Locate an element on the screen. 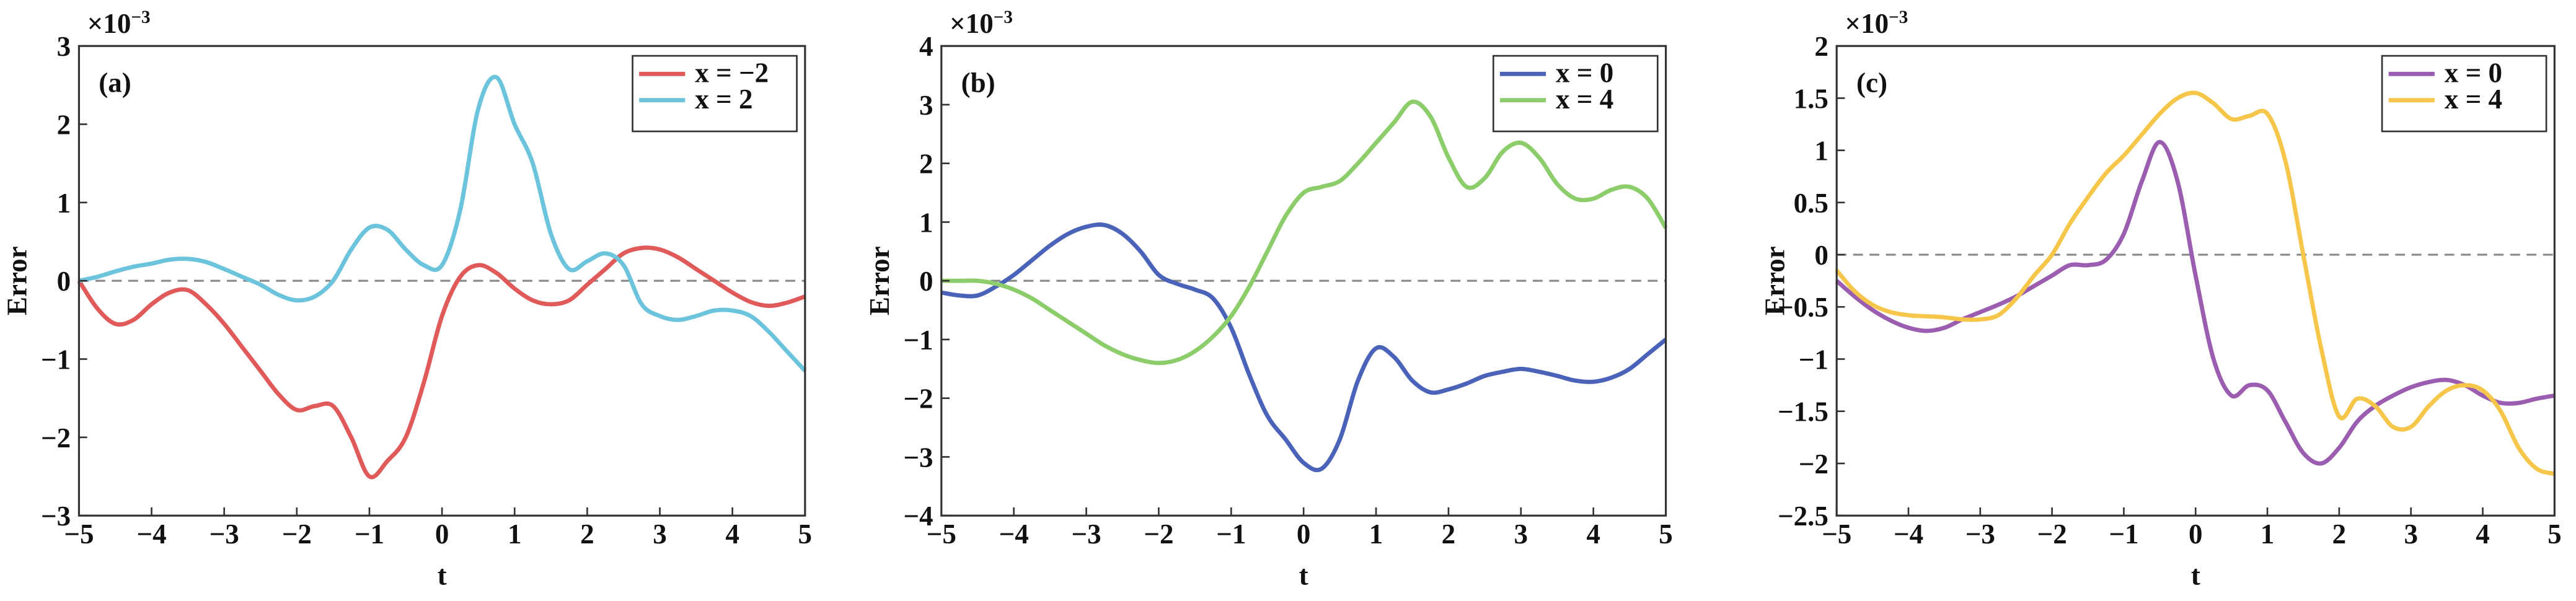 Image resolution: width=2576 pixels, height=601 pixels. y-tick-label: −0.5 is located at coordinates (1803, 307).